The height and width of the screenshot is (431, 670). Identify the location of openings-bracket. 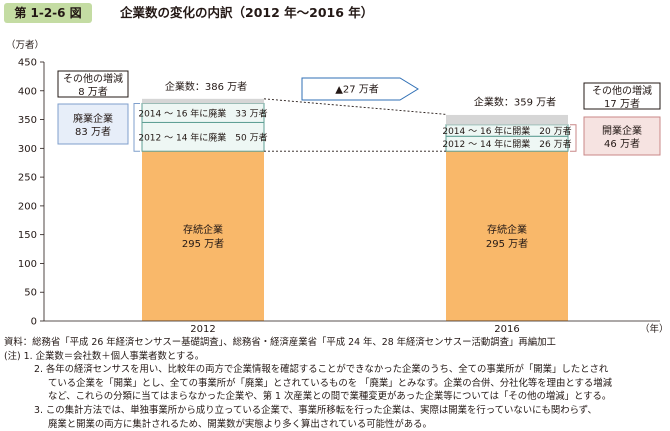
(573, 138).